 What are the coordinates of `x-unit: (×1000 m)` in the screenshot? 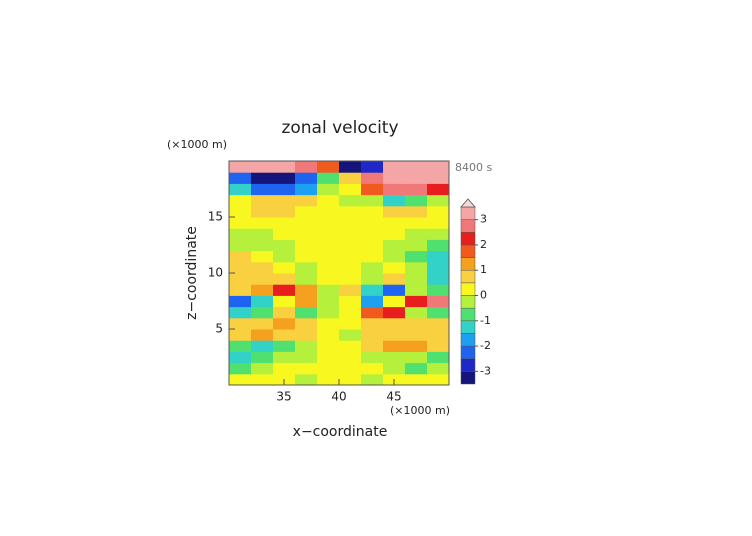 It's located at (420, 410).